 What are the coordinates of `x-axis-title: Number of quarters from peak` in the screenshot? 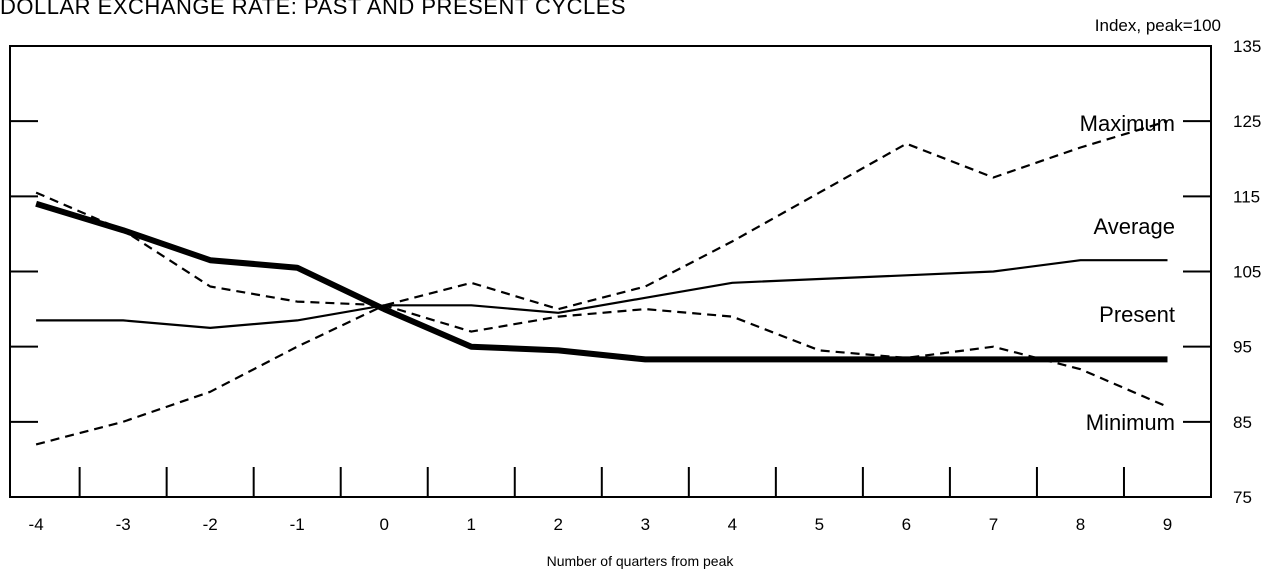 It's located at (641, 561).